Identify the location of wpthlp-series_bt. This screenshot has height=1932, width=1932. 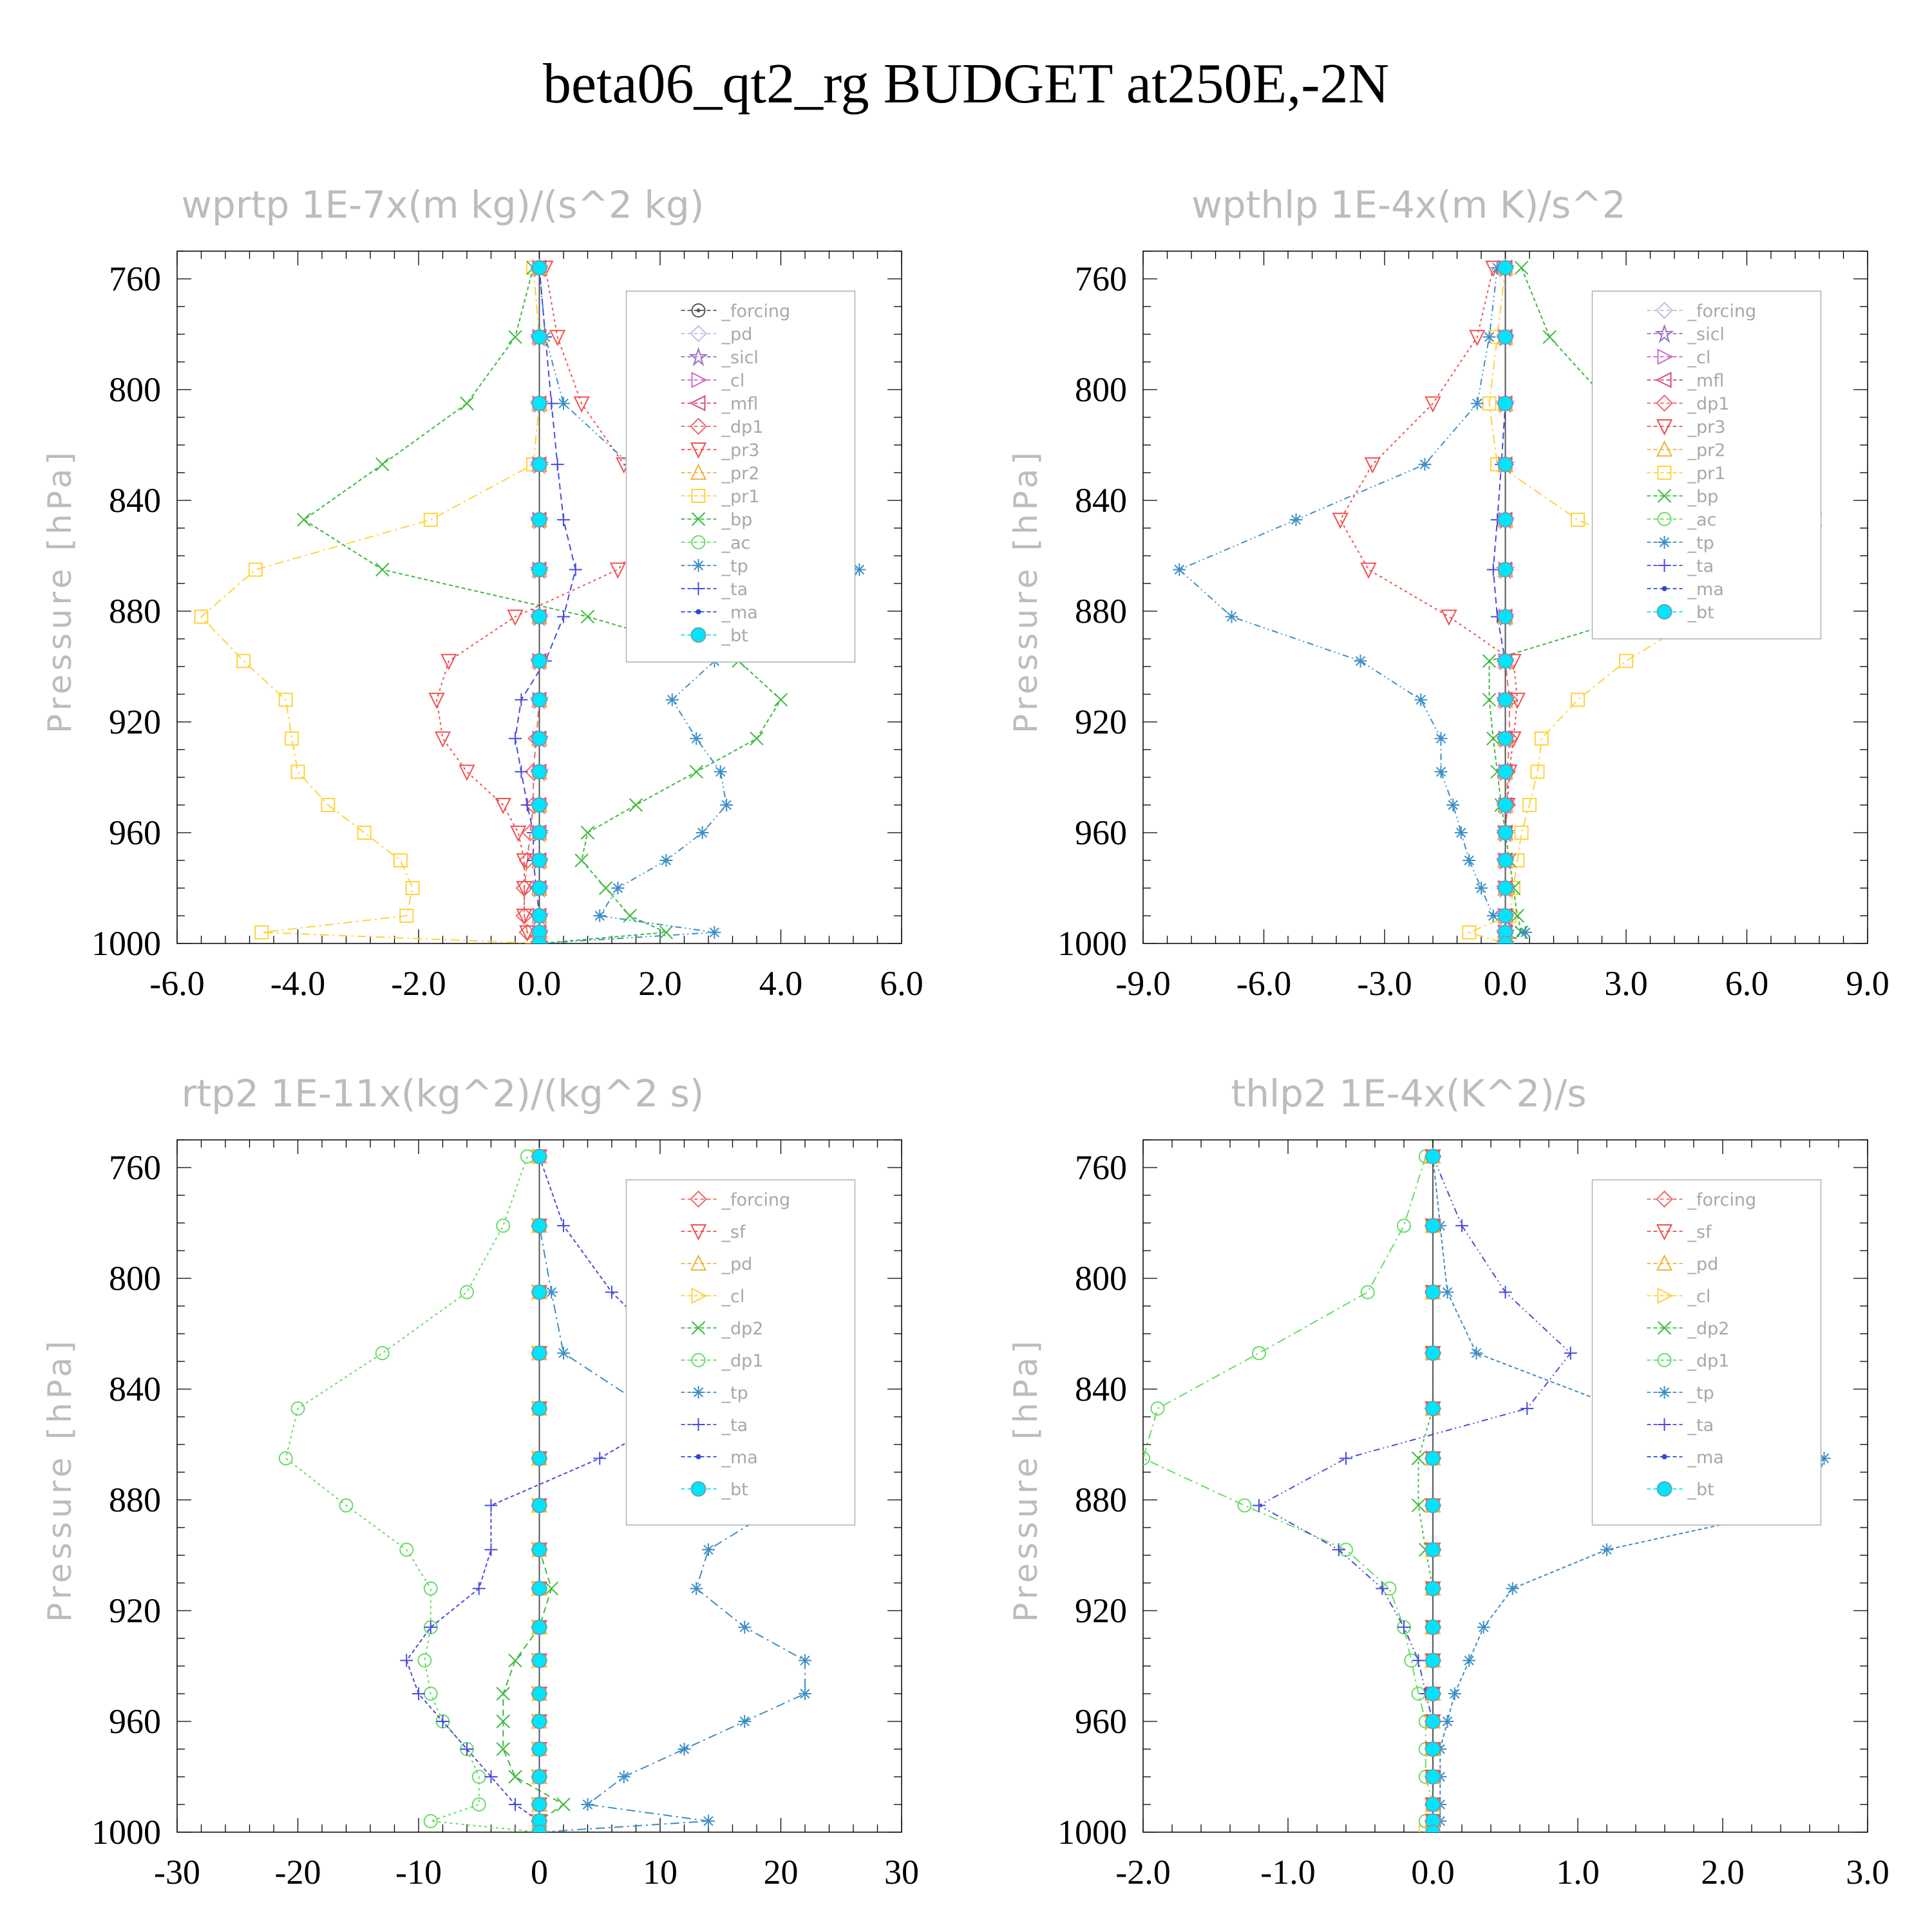
(1505, 602).